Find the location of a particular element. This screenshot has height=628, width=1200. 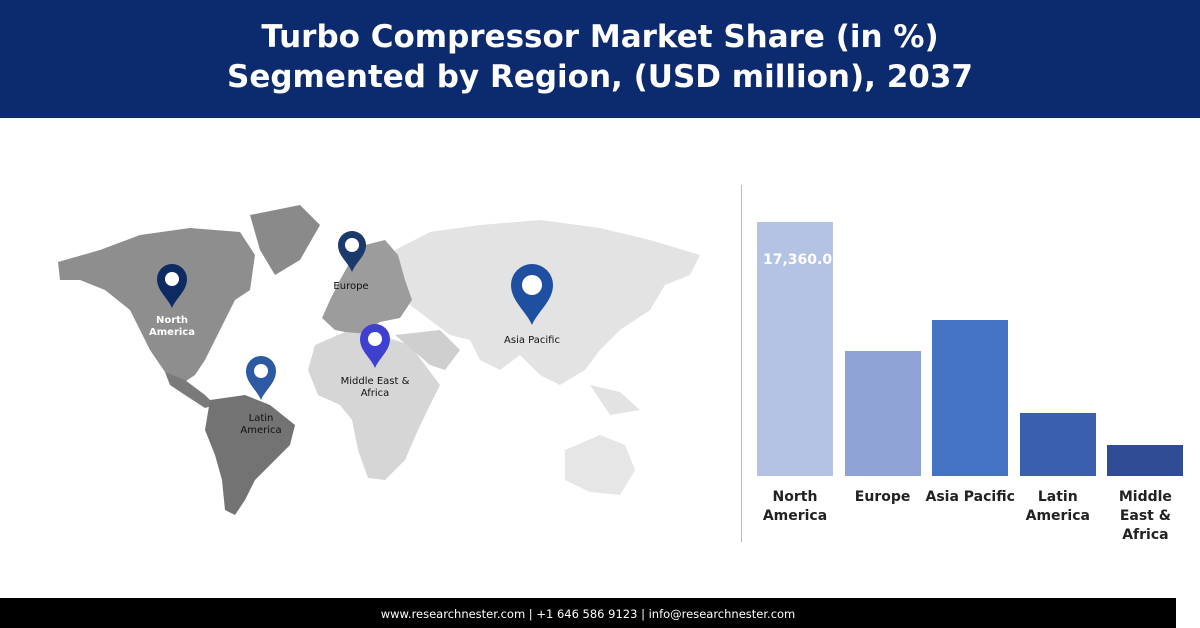

x-tick-label: North America is located at coordinates (795, 506).